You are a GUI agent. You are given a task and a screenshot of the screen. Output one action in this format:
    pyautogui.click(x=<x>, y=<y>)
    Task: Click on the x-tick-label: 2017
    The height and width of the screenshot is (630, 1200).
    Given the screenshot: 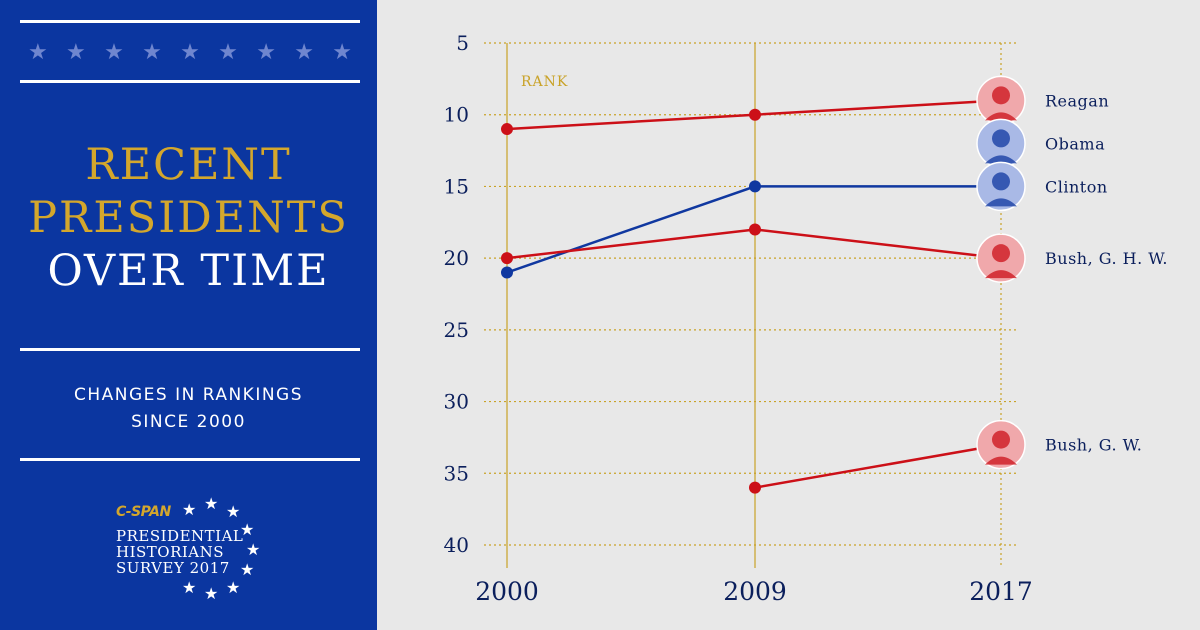 What is the action you would take?
    pyautogui.click(x=1001, y=591)
    